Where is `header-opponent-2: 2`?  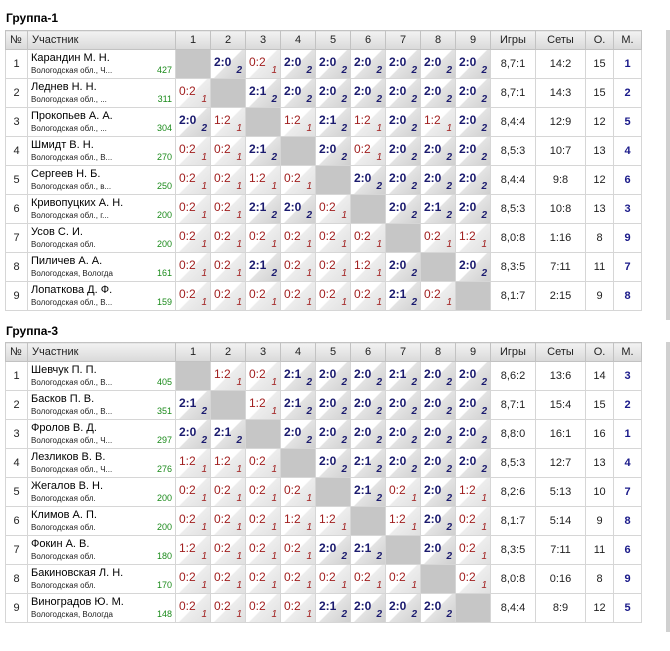 header-opponent-2: 2 is located at coordinates (228, 352).